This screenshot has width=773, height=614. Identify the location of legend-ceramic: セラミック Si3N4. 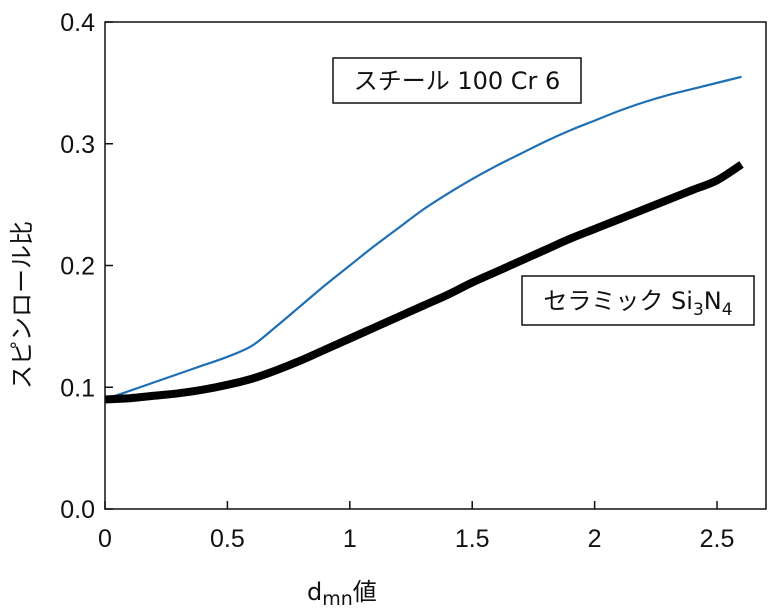
(638, 300).